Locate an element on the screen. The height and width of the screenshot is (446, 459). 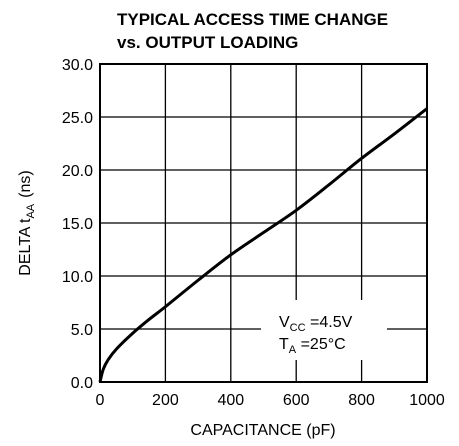
annotation-ta: TA =25°C is located at coordinates (312, 346).